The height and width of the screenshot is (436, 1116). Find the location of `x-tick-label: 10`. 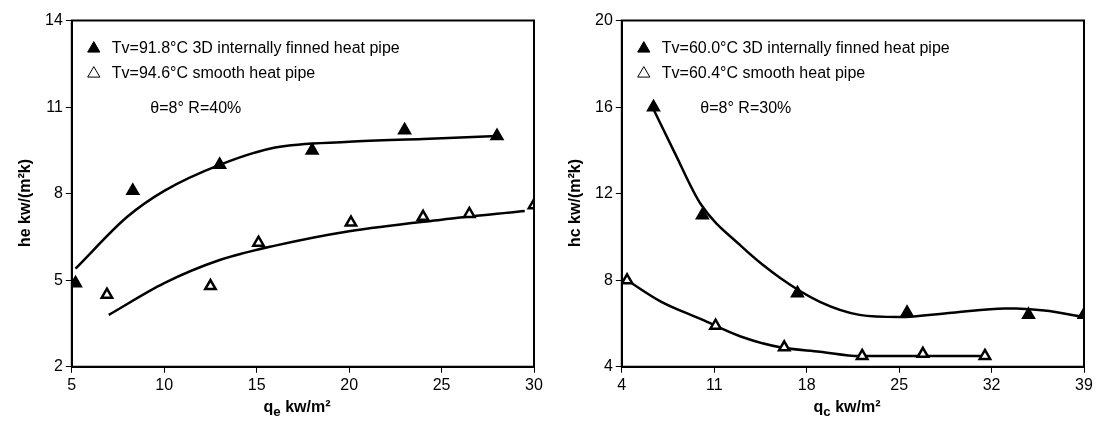

x-tick-label: 10 is located at coordinates (164, 384).